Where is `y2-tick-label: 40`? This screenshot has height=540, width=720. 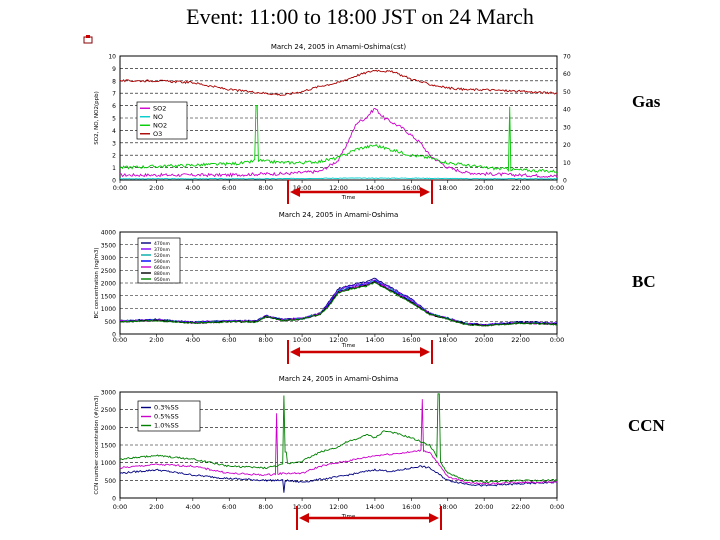
y2-tick-label: 40 is located at coordinates (567, 110).